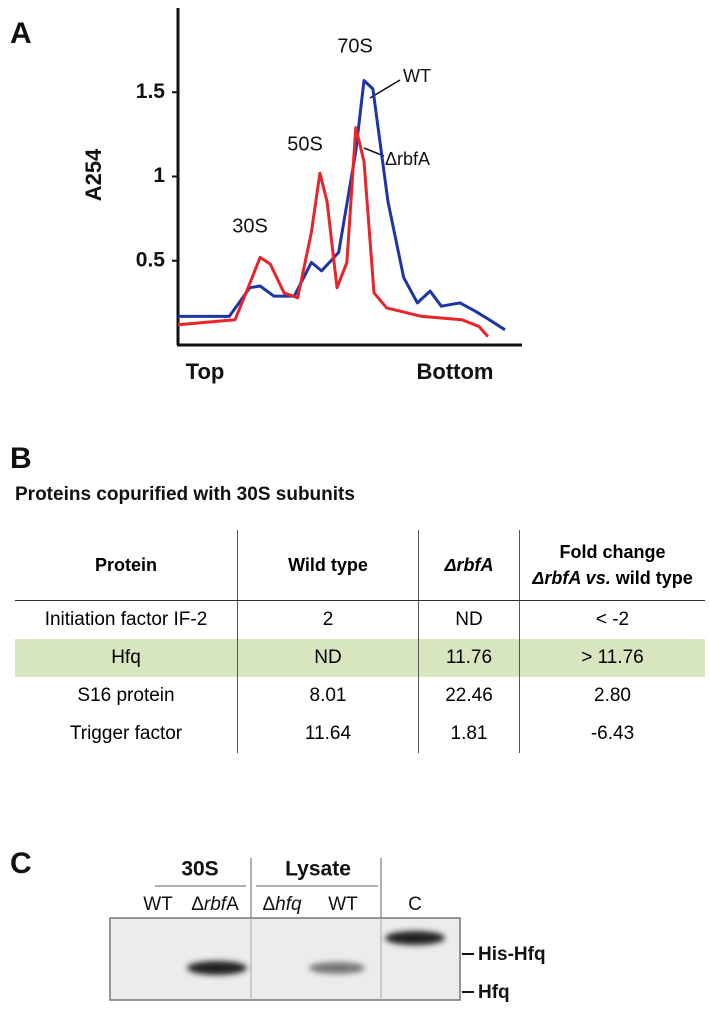 This screenshot has height=1016, width=709. Describe the element at coordinates (93, 174) in the screenshot. I see `y-axis-label: A254` at that location.